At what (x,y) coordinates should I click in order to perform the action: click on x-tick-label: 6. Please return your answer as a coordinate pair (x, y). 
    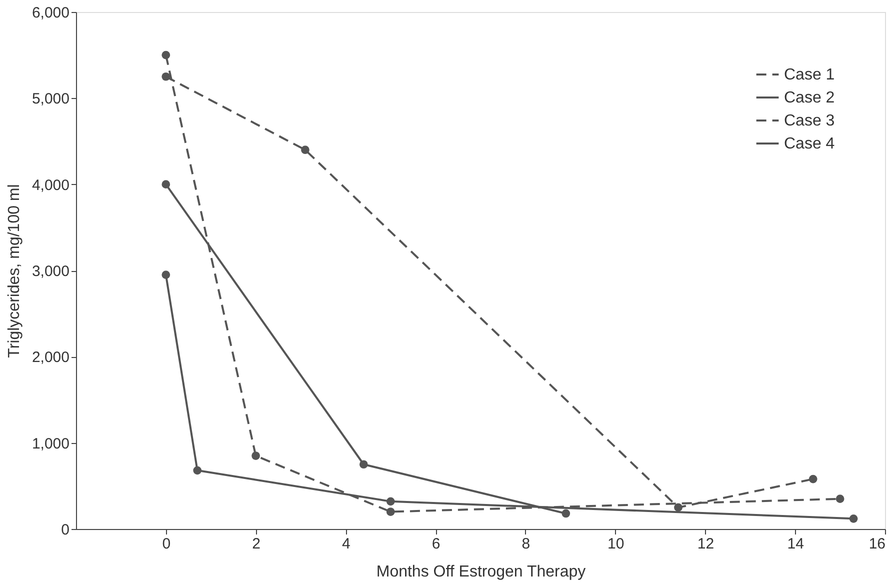
    Looking at the image, I should click on (436, 544).